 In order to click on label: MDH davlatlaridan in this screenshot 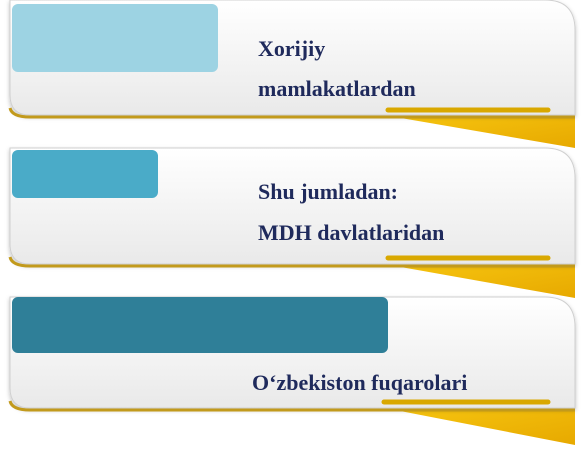, I will do `click(351, 232)`.